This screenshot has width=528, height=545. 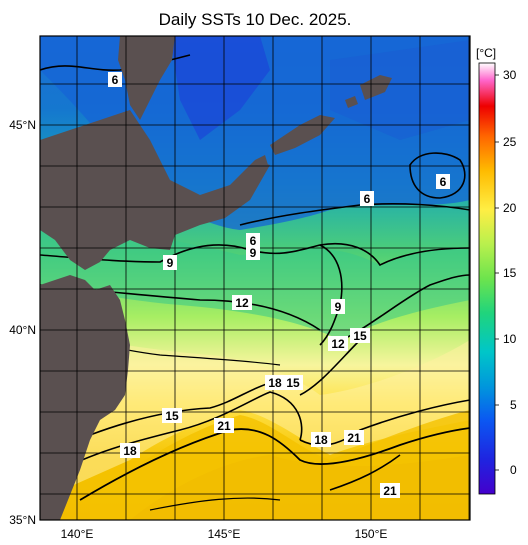 I want to click on legend-tick-10: 10, so click(x=510, y=339).